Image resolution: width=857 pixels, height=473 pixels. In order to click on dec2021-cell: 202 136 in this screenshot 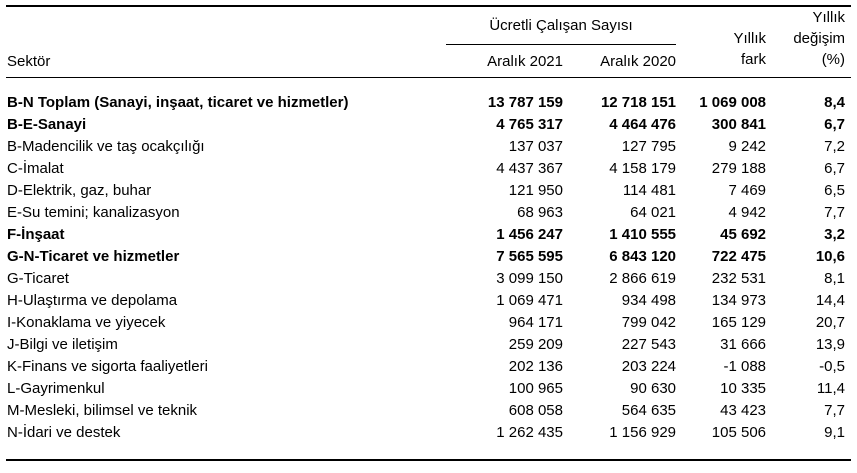, I will do `click(535, 366)`.